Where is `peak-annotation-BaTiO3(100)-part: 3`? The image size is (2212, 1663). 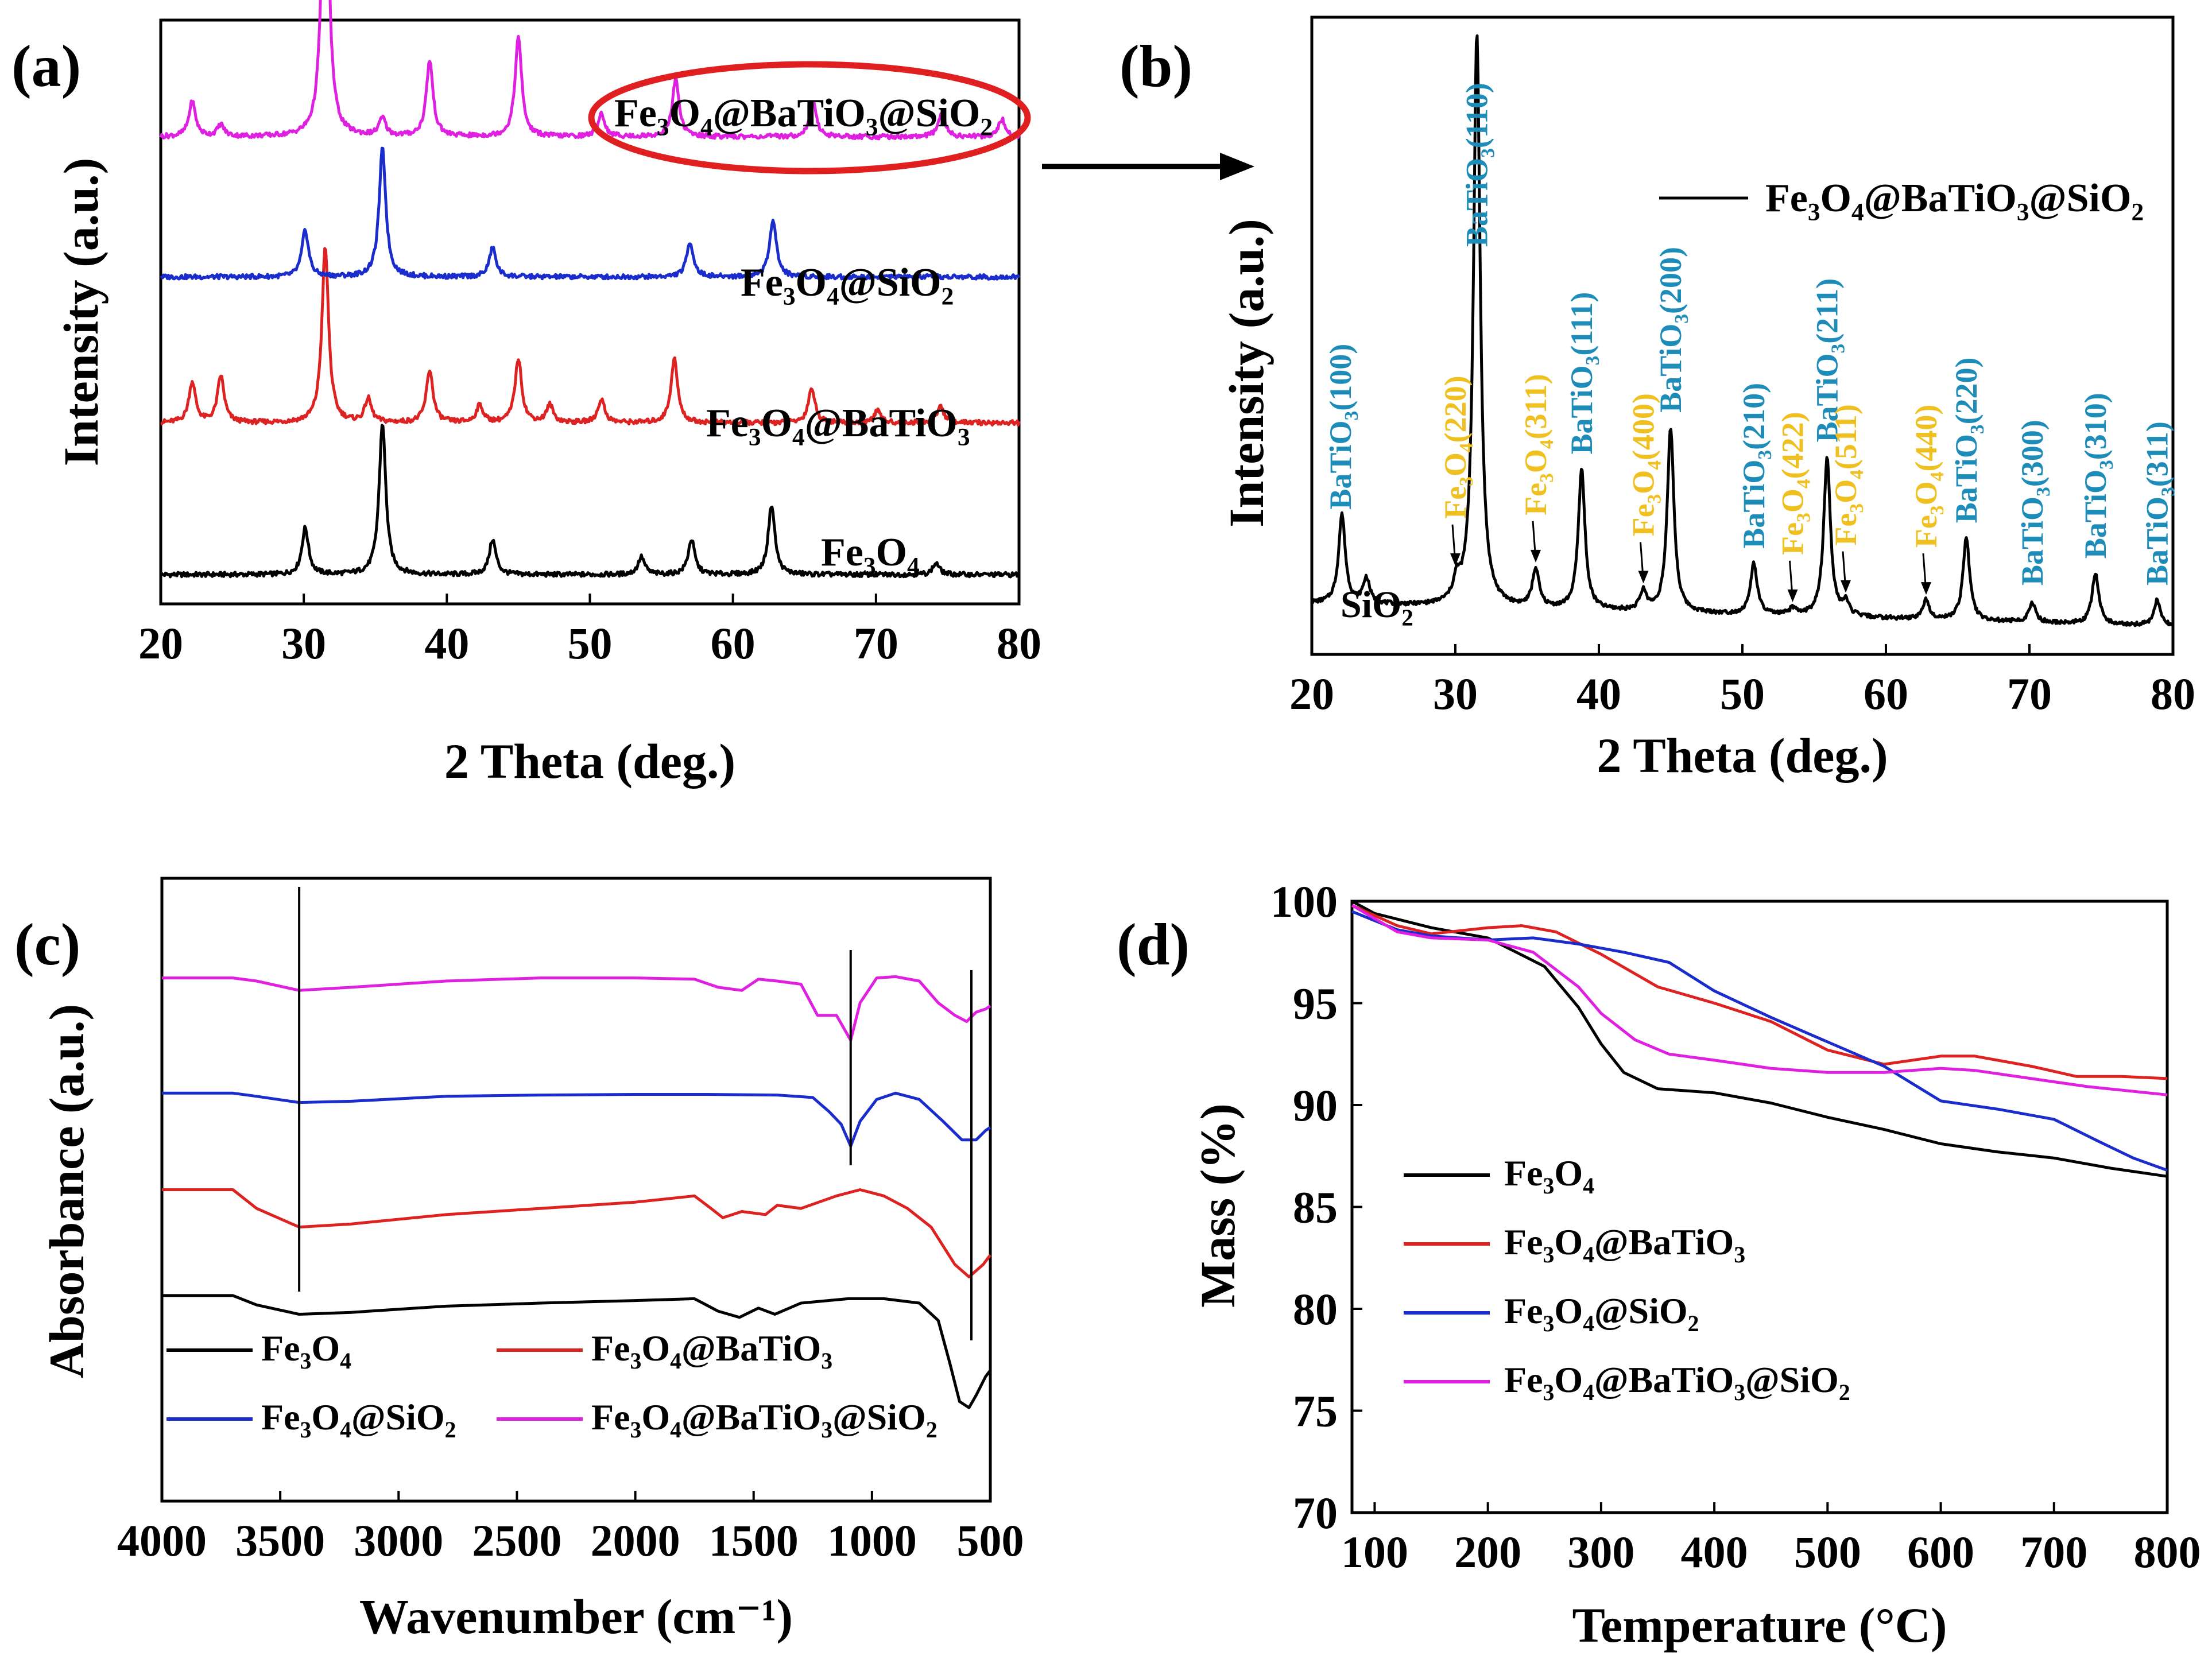
peak-annotation-BaTiO3(100)-part: 3 is located at coordinates (1351, 416).